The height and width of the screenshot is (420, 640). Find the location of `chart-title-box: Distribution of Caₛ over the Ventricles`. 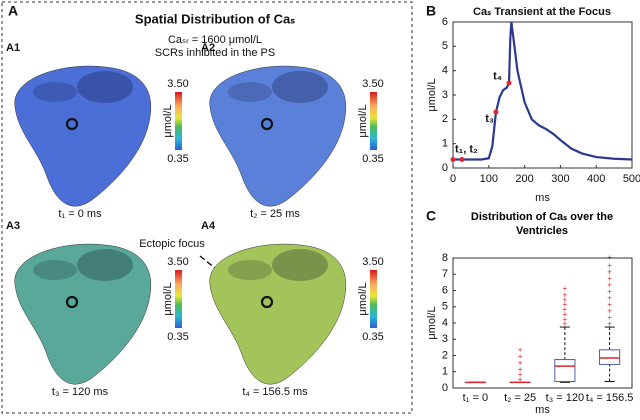

chart-title-box: Distribution of Caₛ over the Ventricles is located at coordinates (542, 227).